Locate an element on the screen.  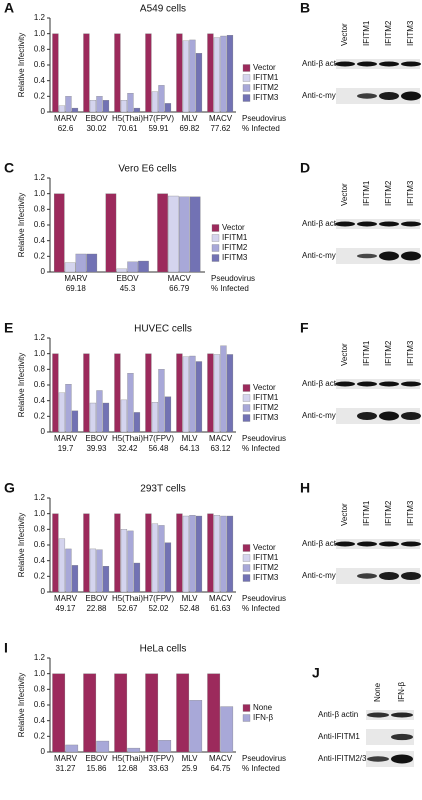
panel-letter: I is located at coordinates (6, 648).